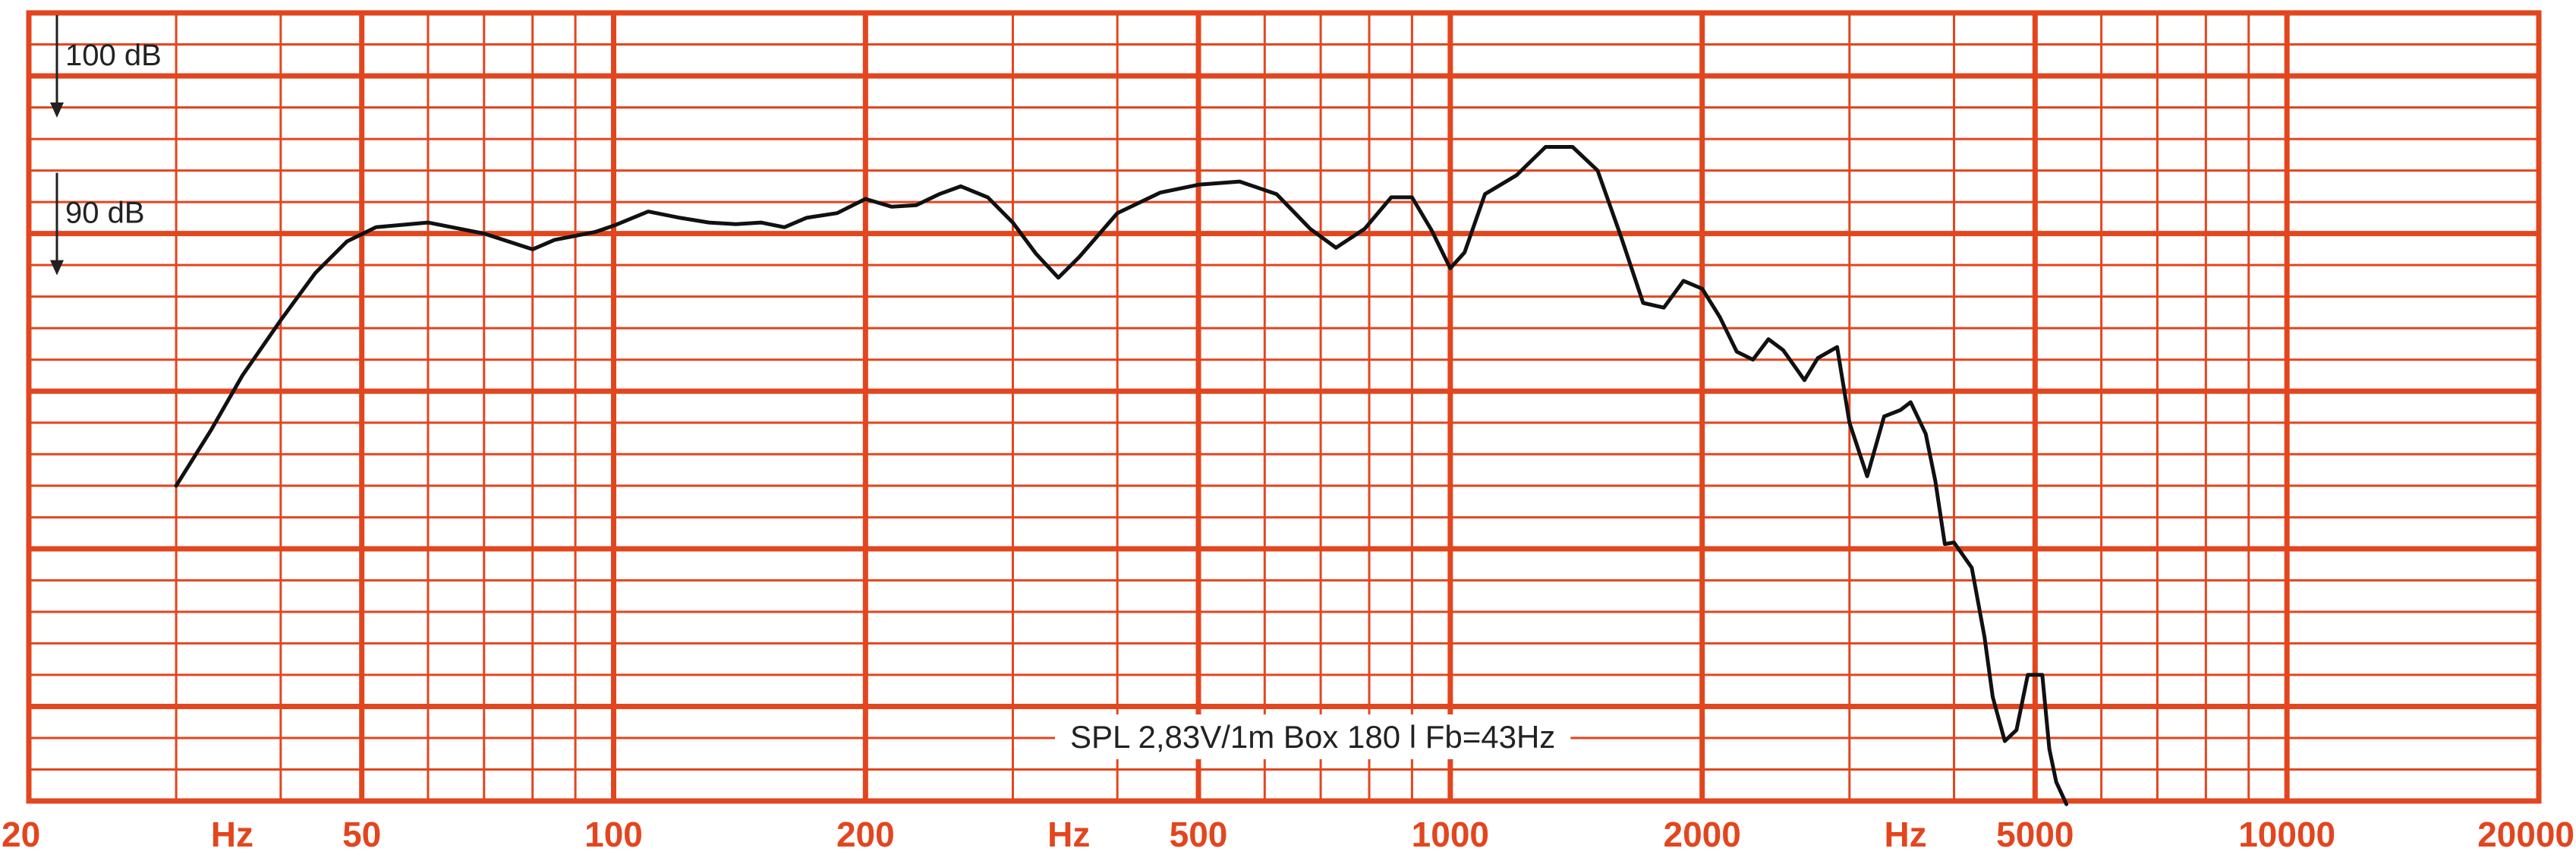 The width and height of the screenshot is (2576, 864). What do you see at coordinates (865, 834) in the screenshot?
I see `x-tick-label: 200` at bounding box center [865, 834].